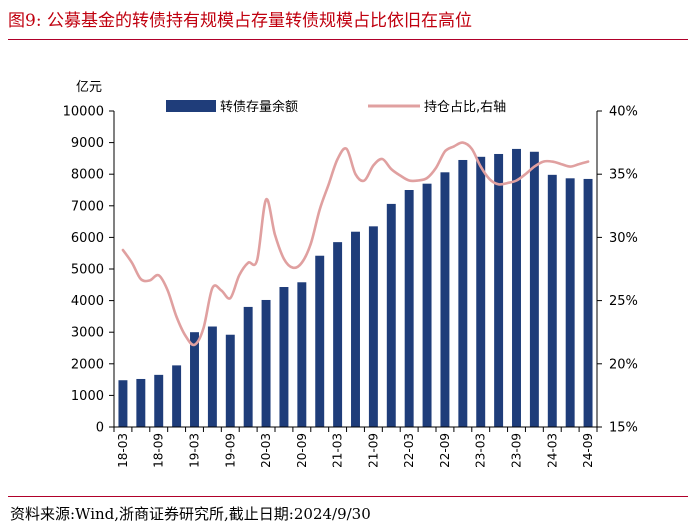  I want to click on left-tick-label: 9000, so click(87, 143).